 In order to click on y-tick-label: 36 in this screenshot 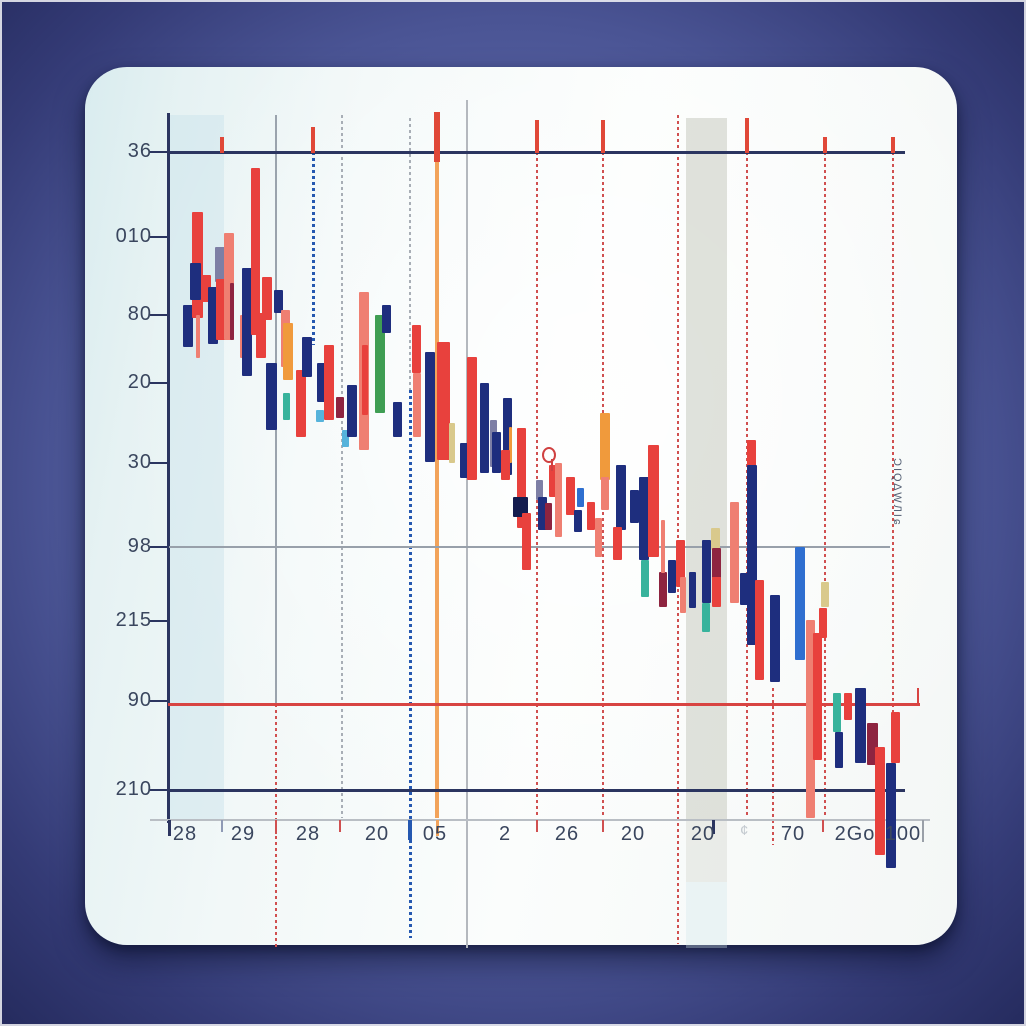, I will do `click(139, 151)`.